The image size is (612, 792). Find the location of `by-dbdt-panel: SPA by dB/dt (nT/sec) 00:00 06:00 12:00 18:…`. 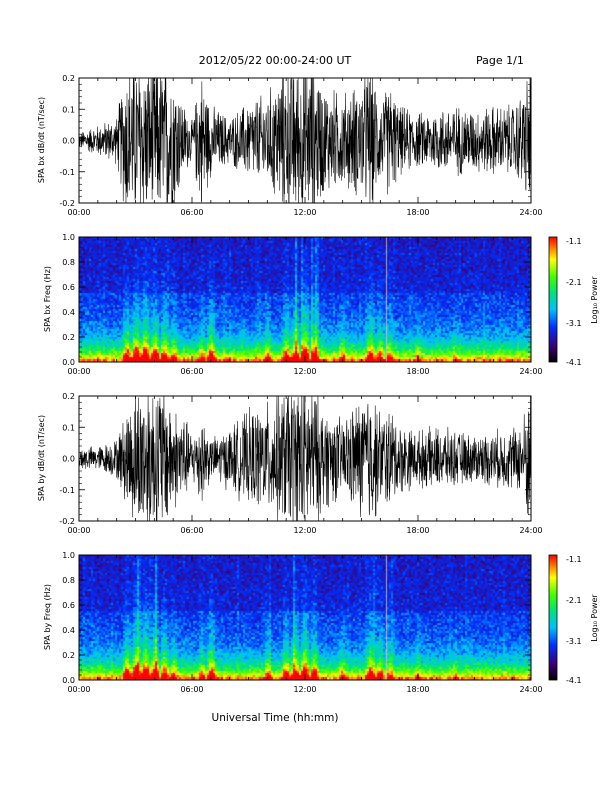

by-dbdt-panel: SPA by dB/dt (nT/sec) 00:00 06:00 12:00 18:… is located at coordinates (290, 463).